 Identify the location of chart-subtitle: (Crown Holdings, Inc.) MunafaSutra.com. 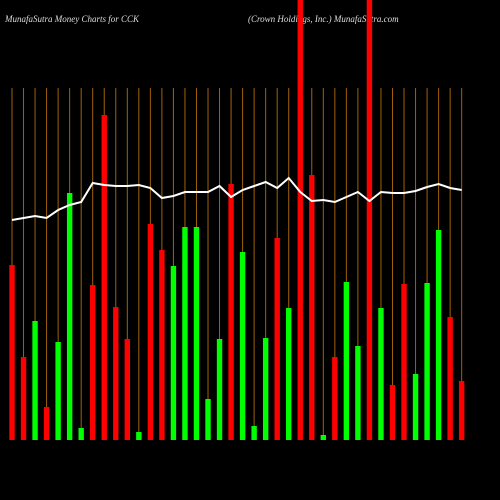
(323, 19).